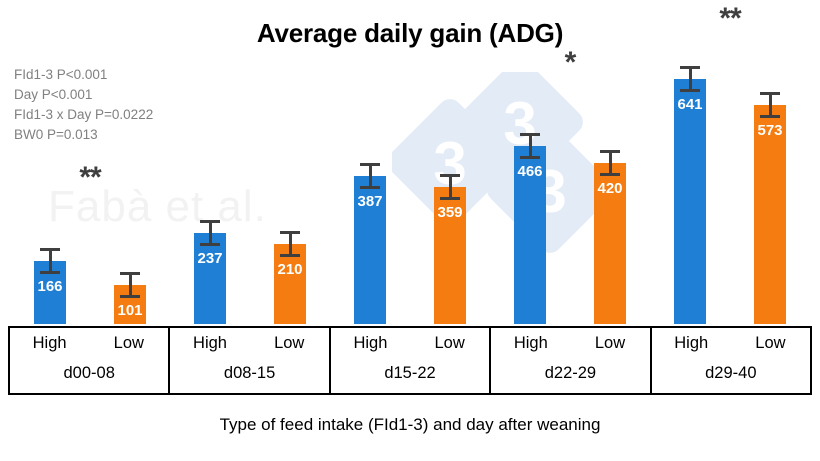 Image resolution: width=820 pixels, height=461 pixels. What do you see at coordinates (56, 134) in the screenshot?
I see `annotation-line: BW0 P=0.013` at bounding box center [56, 134].